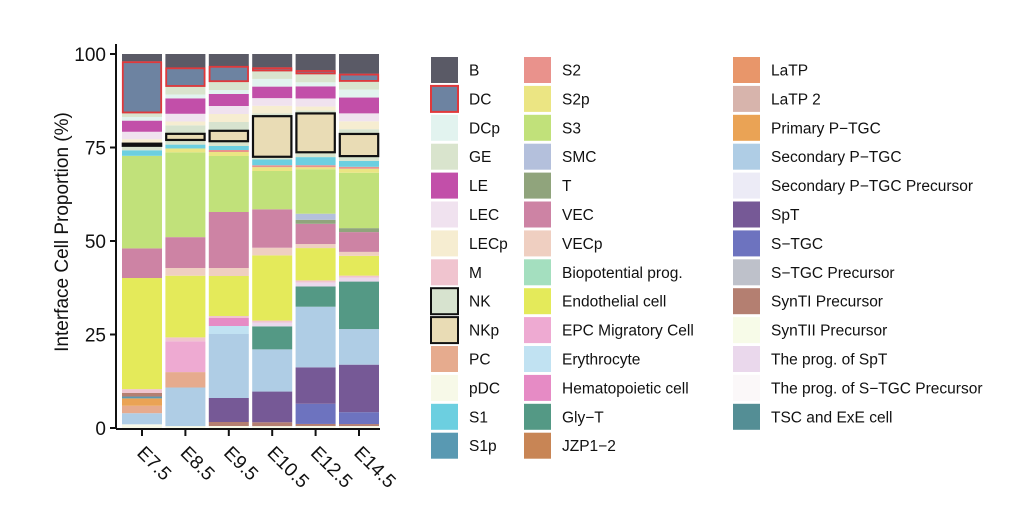 This screenshot has height=516, width=1032. Describe the element at coordinates (331, 468) in the screenshot. I see `x-tick-label: E12.5` at that location.